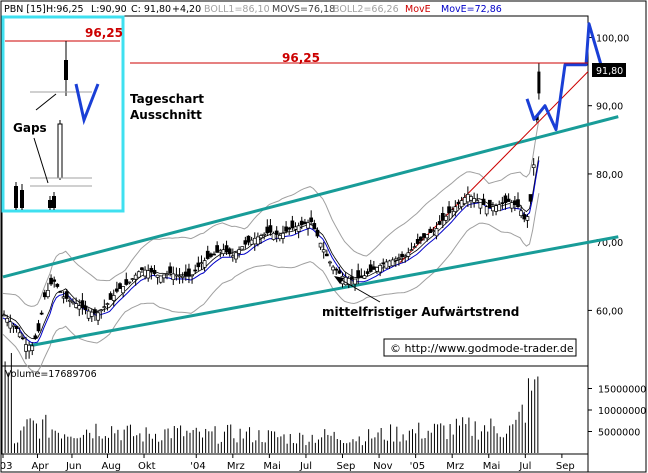  Describe the element at coordinates (417, 466) in the screenshot. I see `x-tick-label: '05` at that location.